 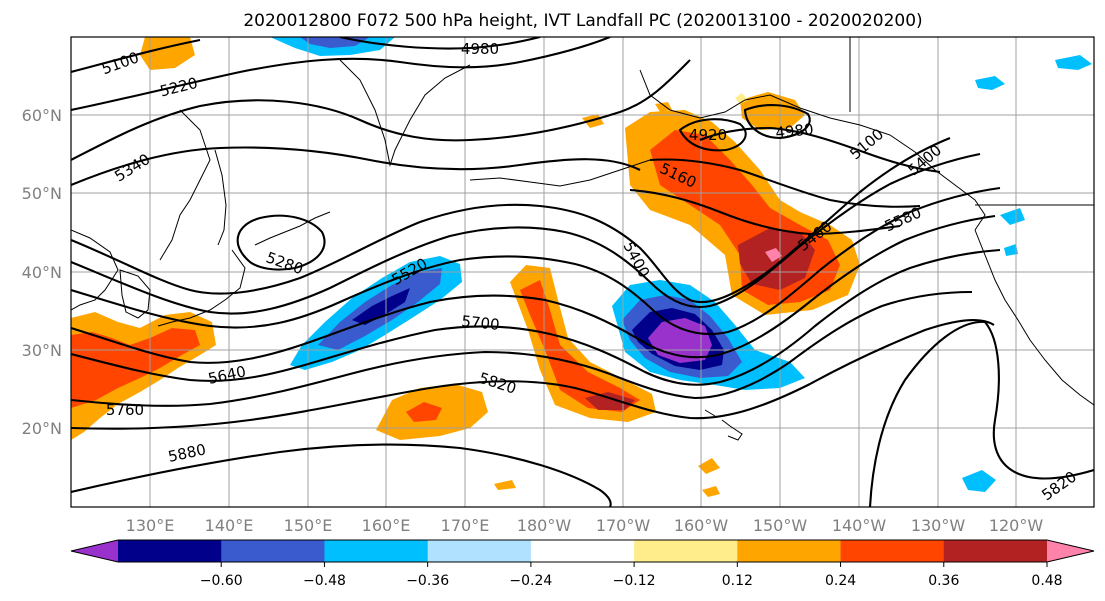 What do you see at coordinates (135, 368) in the screenshot?
I see `shade-japan-inner` at bounding box center [135, 368].